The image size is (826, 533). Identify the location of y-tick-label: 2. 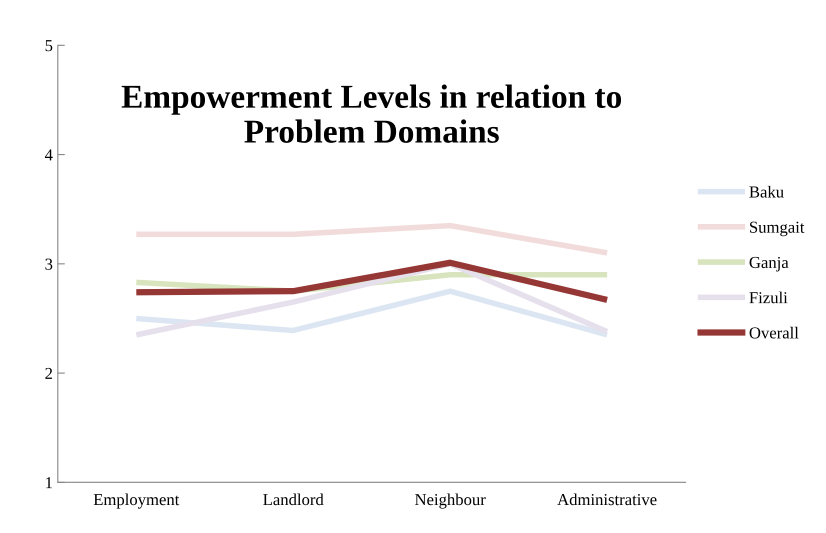
(48, 373).